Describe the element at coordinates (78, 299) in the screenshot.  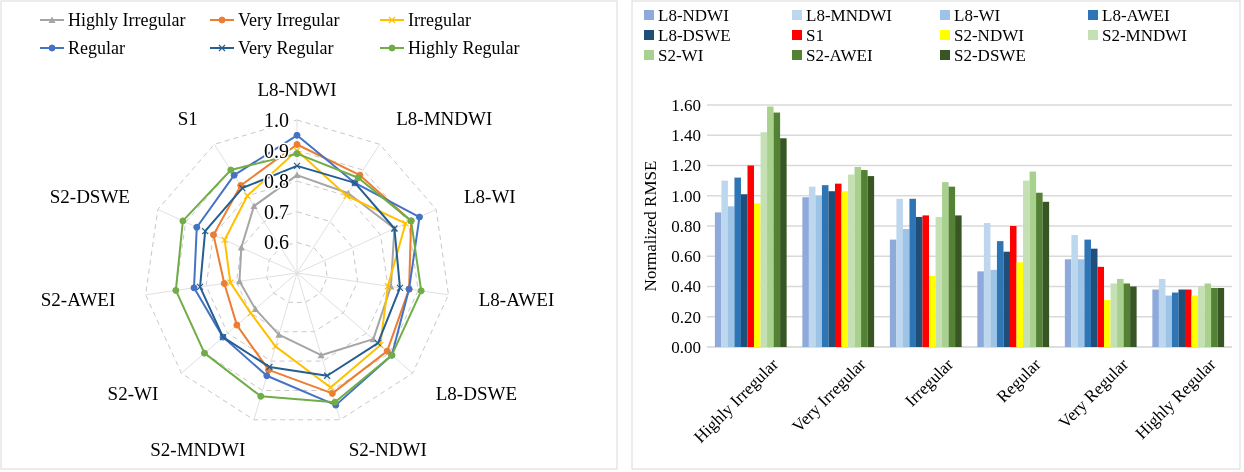
I see `spoke-label: S2-AWEI` at that location.